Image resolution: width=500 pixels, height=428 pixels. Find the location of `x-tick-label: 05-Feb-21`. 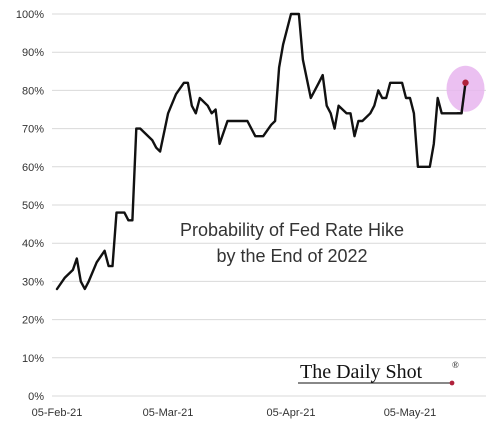

x-tick-label: 05-Feb-21 is located at coordinates (57, 413).